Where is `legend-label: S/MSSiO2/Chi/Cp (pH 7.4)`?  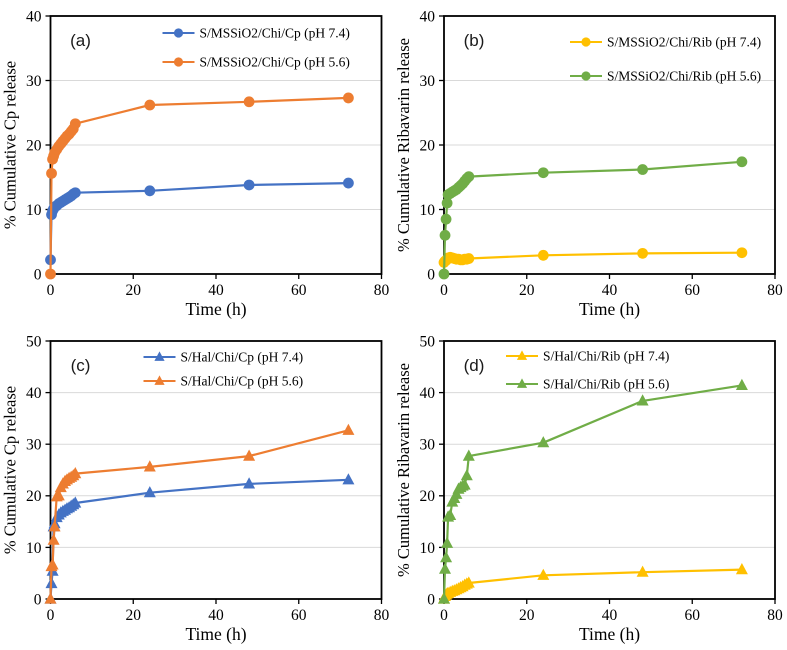 legend-label: S/MSSiO2/Chi/Cp (pH 7.4) is located at coordinates (275, 33).